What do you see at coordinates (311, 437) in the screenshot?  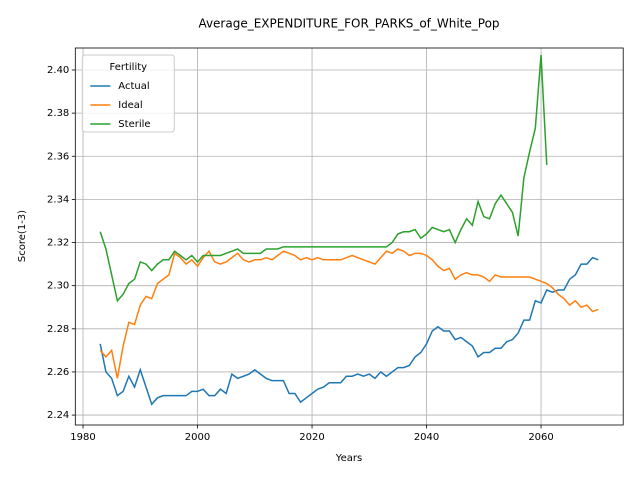 I see `x-tick-label: 2020` at bounding box center [311, 437].